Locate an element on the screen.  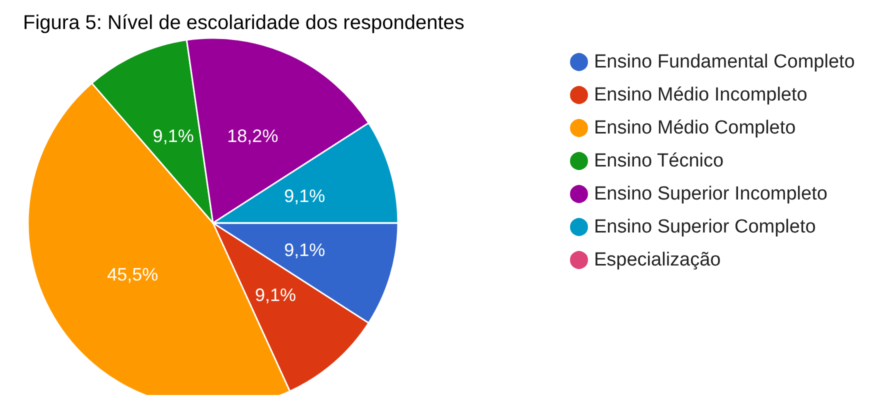
legend-label: Especialização is located at coordinates (657, 260).